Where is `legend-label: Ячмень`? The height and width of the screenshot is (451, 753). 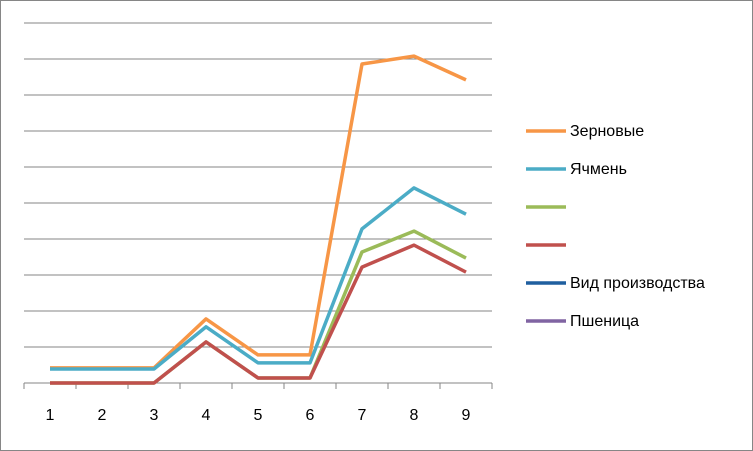 legend-label: Ячмень is located at coordinates (598, 169).